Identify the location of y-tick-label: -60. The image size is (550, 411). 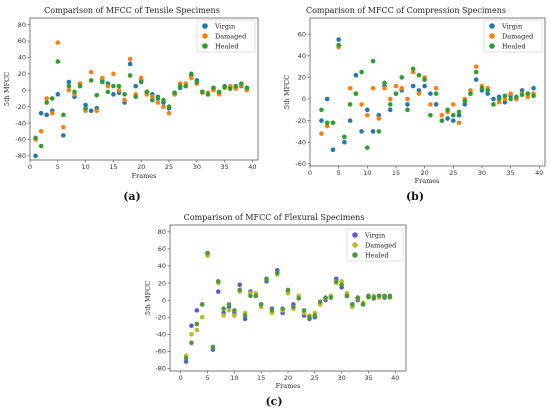
(300, 164).